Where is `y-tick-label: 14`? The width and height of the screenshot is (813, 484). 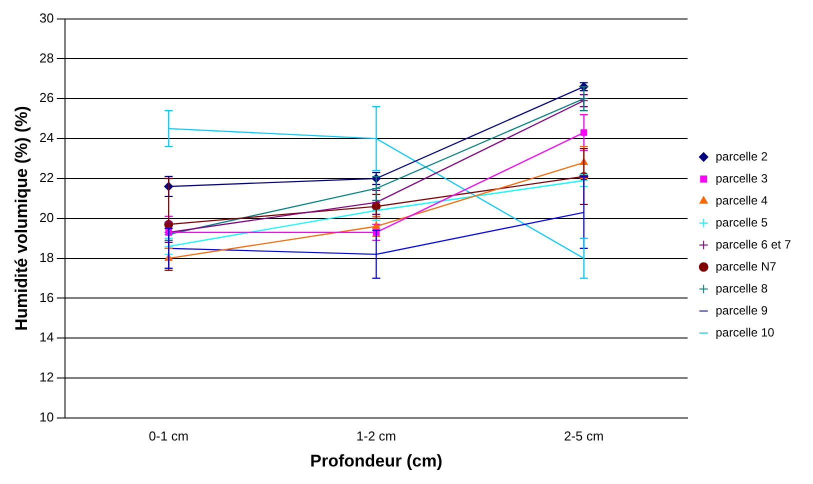 y-tick-label: 14 is located at coordinates (46, 337).